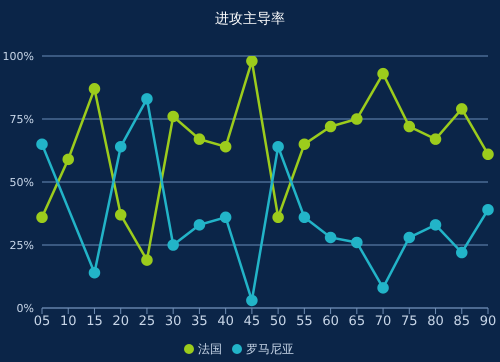  What do you see at coordinates (68, 322) in the screenshot?
I see `x-tick-label: 10` at bounding box center [68, 322].